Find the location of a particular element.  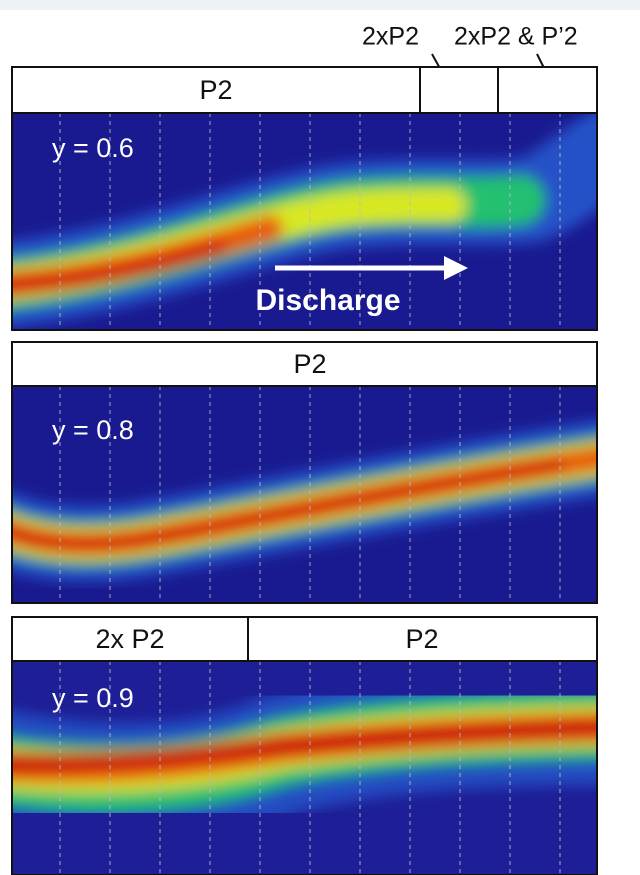

arrowhead is located at coordinates (456, 268).